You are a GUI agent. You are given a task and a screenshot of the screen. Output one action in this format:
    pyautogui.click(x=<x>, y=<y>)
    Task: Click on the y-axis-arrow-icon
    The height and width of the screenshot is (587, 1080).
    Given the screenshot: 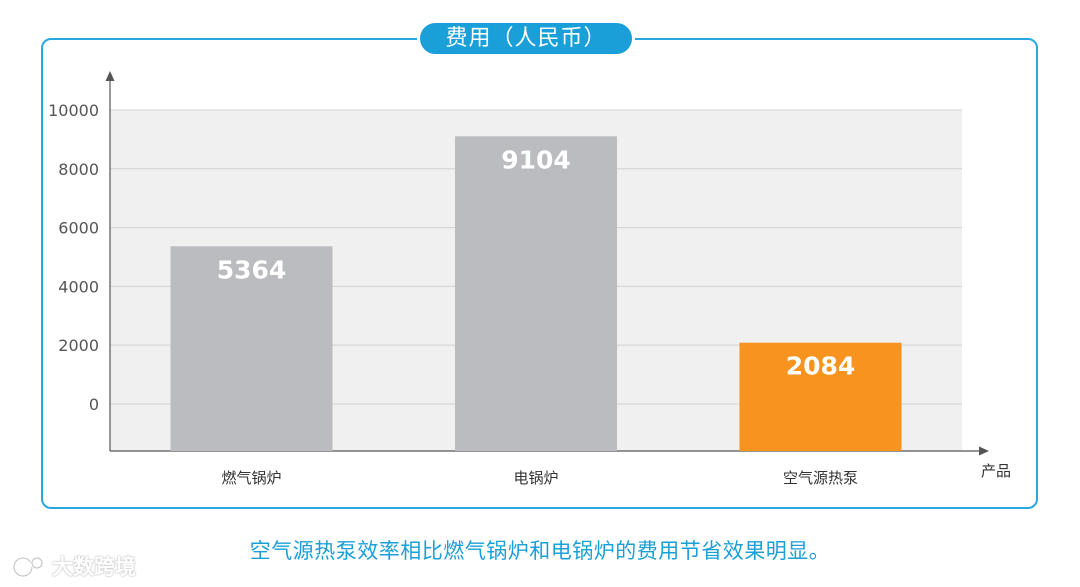 What is the action you would take?
    pyautogui.click(x=110, y=76)
    